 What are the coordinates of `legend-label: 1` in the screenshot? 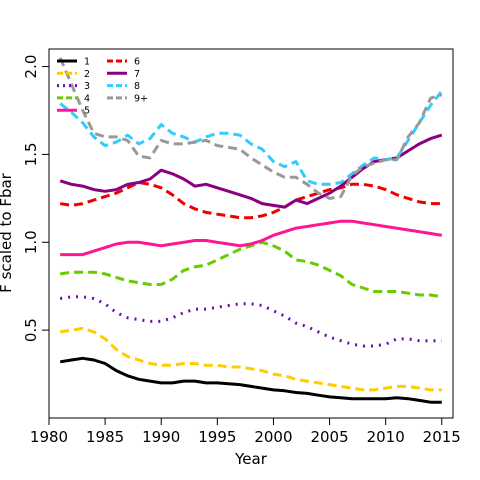 It's located at (87, 62).